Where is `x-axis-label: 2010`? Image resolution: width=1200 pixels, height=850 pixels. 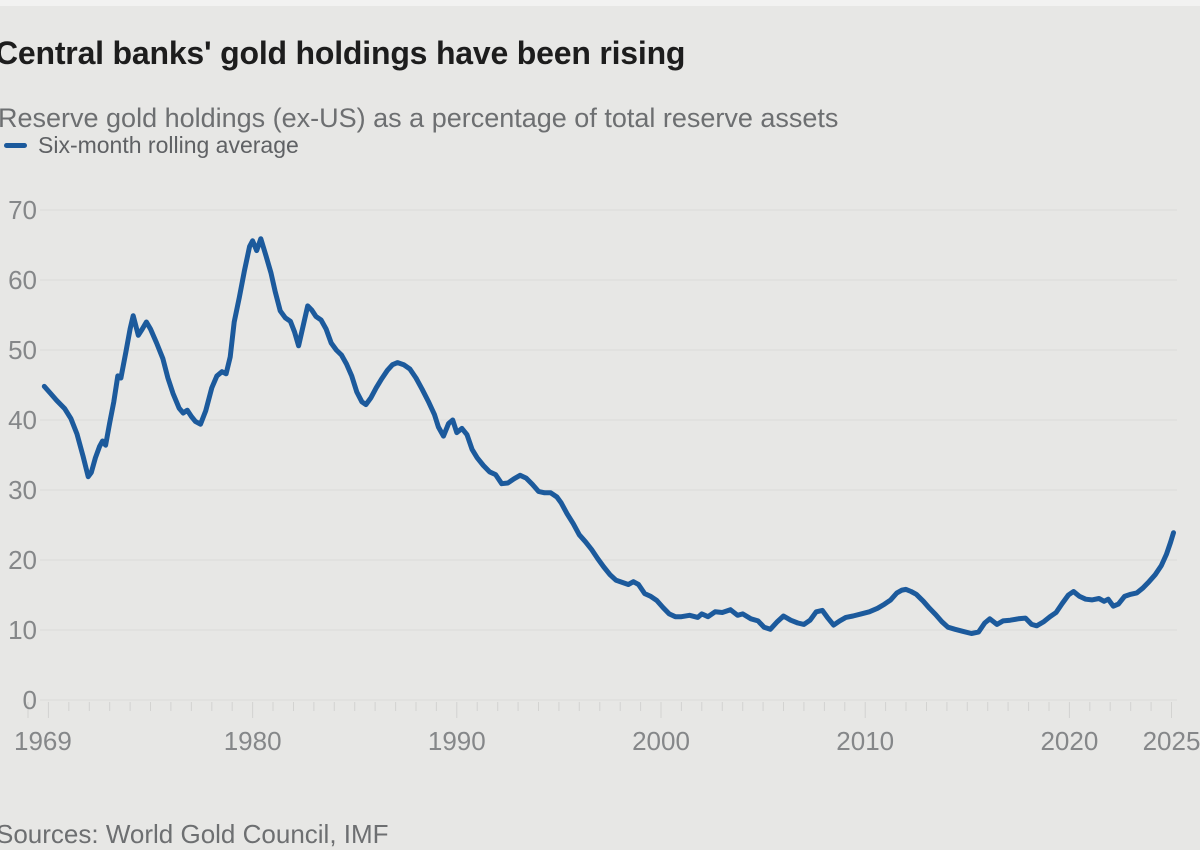 x-axis-label: 2010 is located at coordinates (865, 741).